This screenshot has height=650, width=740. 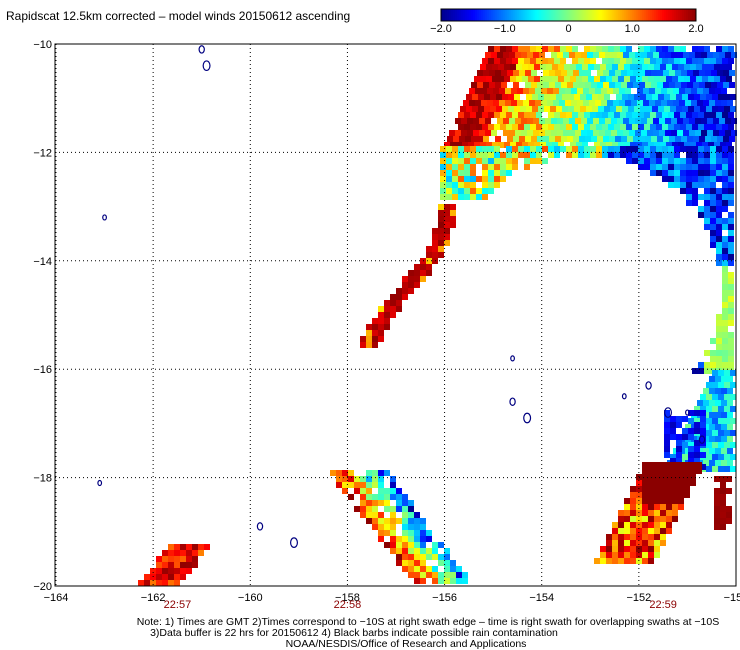 What do you see at coordinates (178, 605) in the screenshot?
I see `swath-time-label: 22:57` at bounding box center [178, 605].